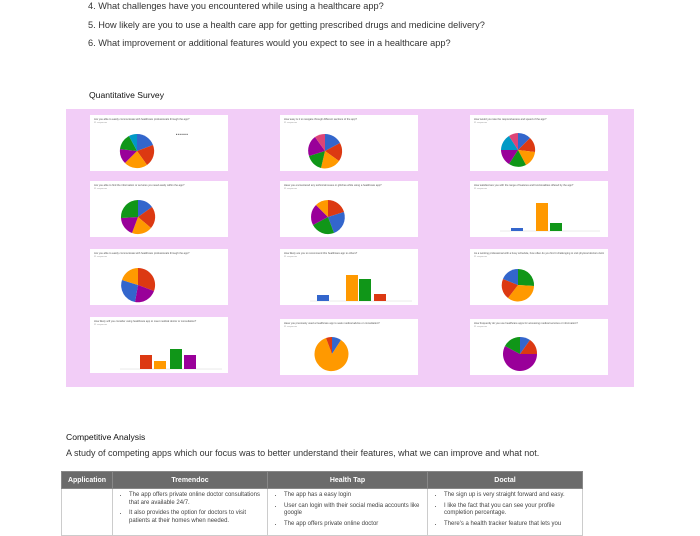 The image size is (700, 536). I want to click on table-header-row: Application Tremendoc Health Tap Doctal, so click(322, 480).